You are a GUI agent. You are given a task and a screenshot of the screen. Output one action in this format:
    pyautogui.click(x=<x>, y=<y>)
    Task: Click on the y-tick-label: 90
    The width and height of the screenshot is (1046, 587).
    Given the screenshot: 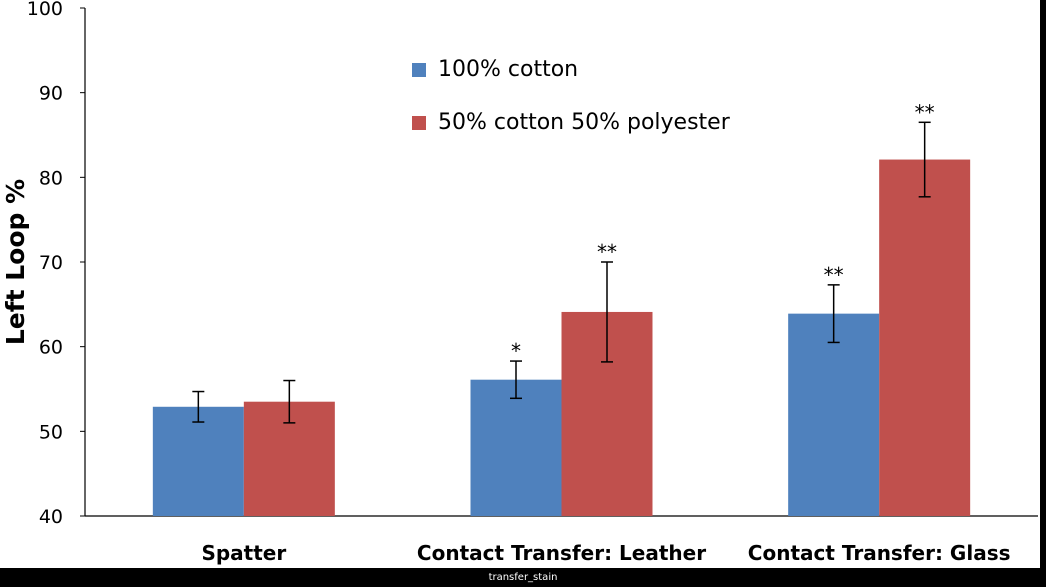 What is the action you would take?
    pyautogui.click(x=51, y=94)
    